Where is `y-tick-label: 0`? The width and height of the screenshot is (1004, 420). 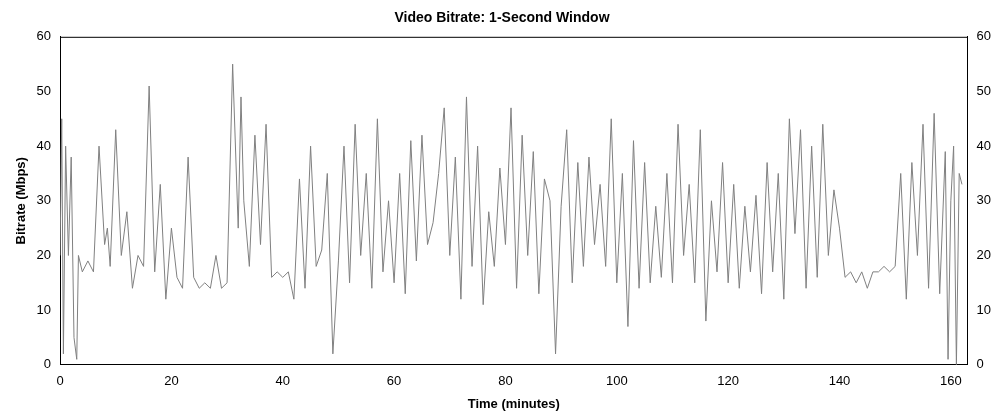 y-tick-label: 0 is located at coordinates (47, 364).